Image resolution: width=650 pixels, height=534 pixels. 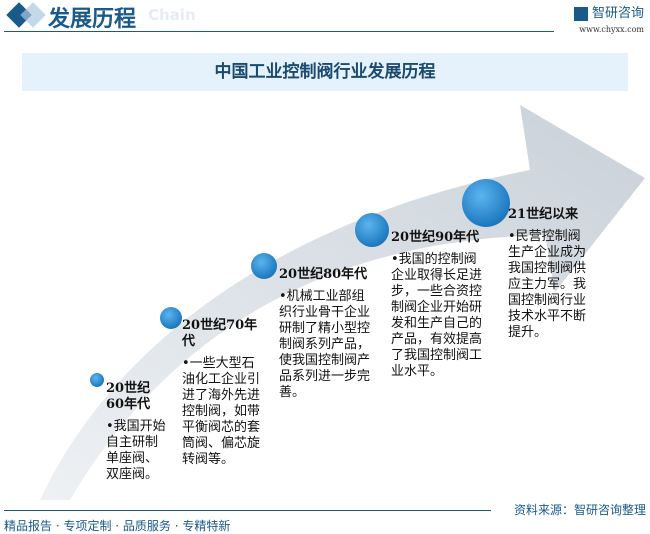 I want to click on section-title: 发展历程, so click(x=92, y=19).